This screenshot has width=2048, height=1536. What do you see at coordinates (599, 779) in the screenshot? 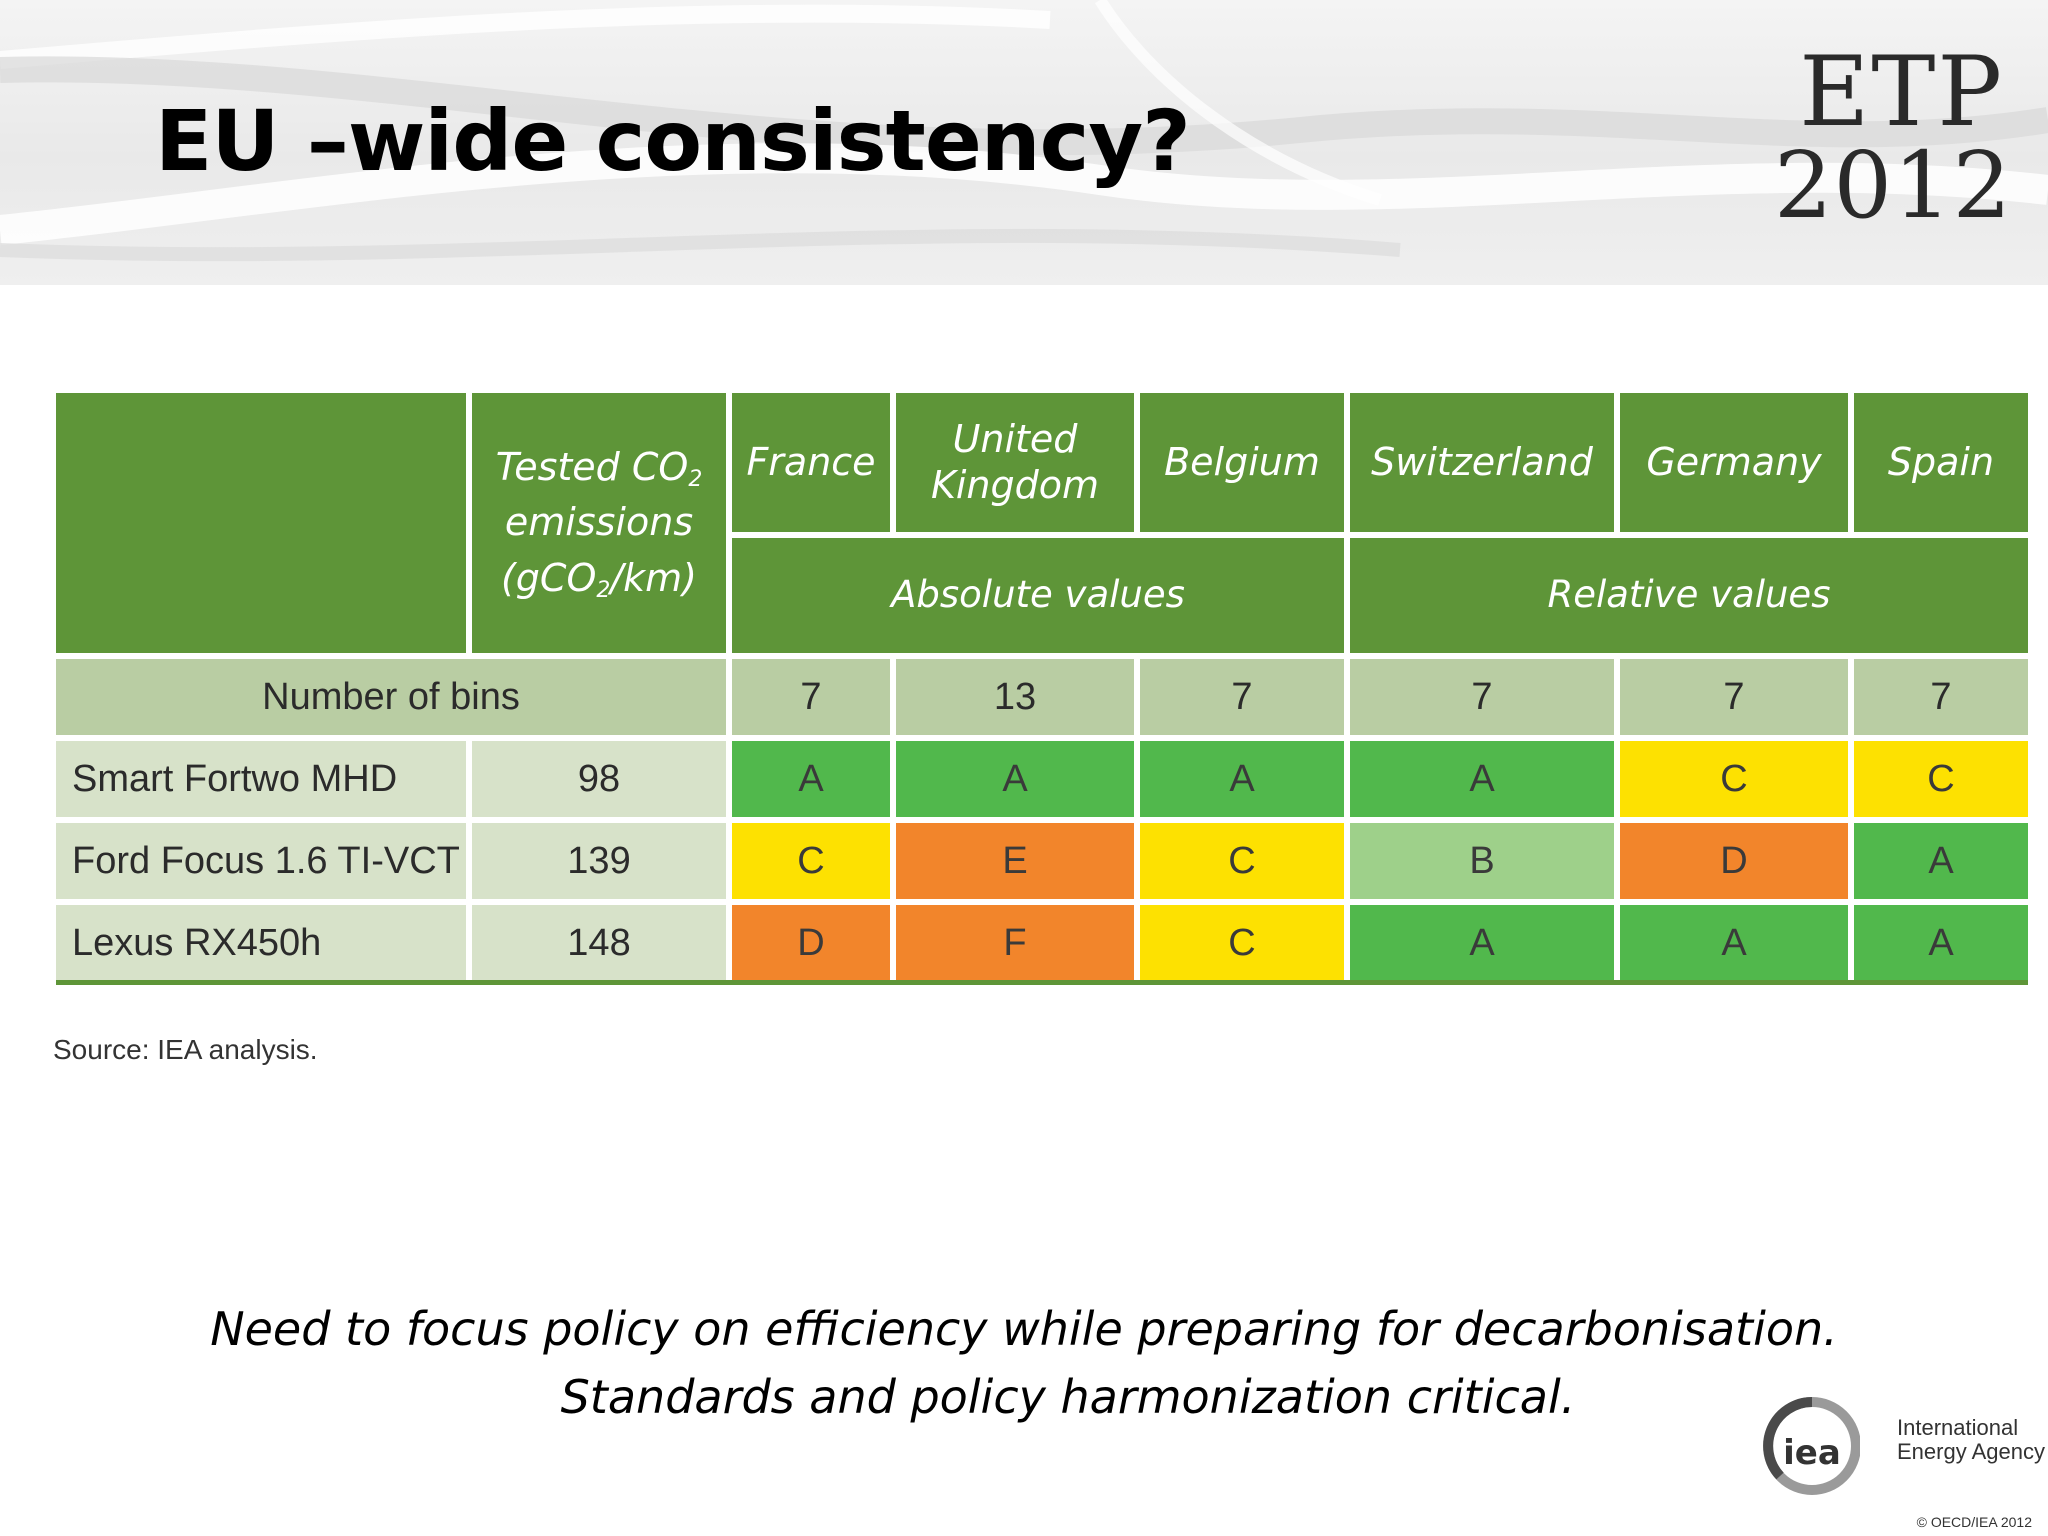
I see `co2-value: 98` at bounding box center [599, 779].